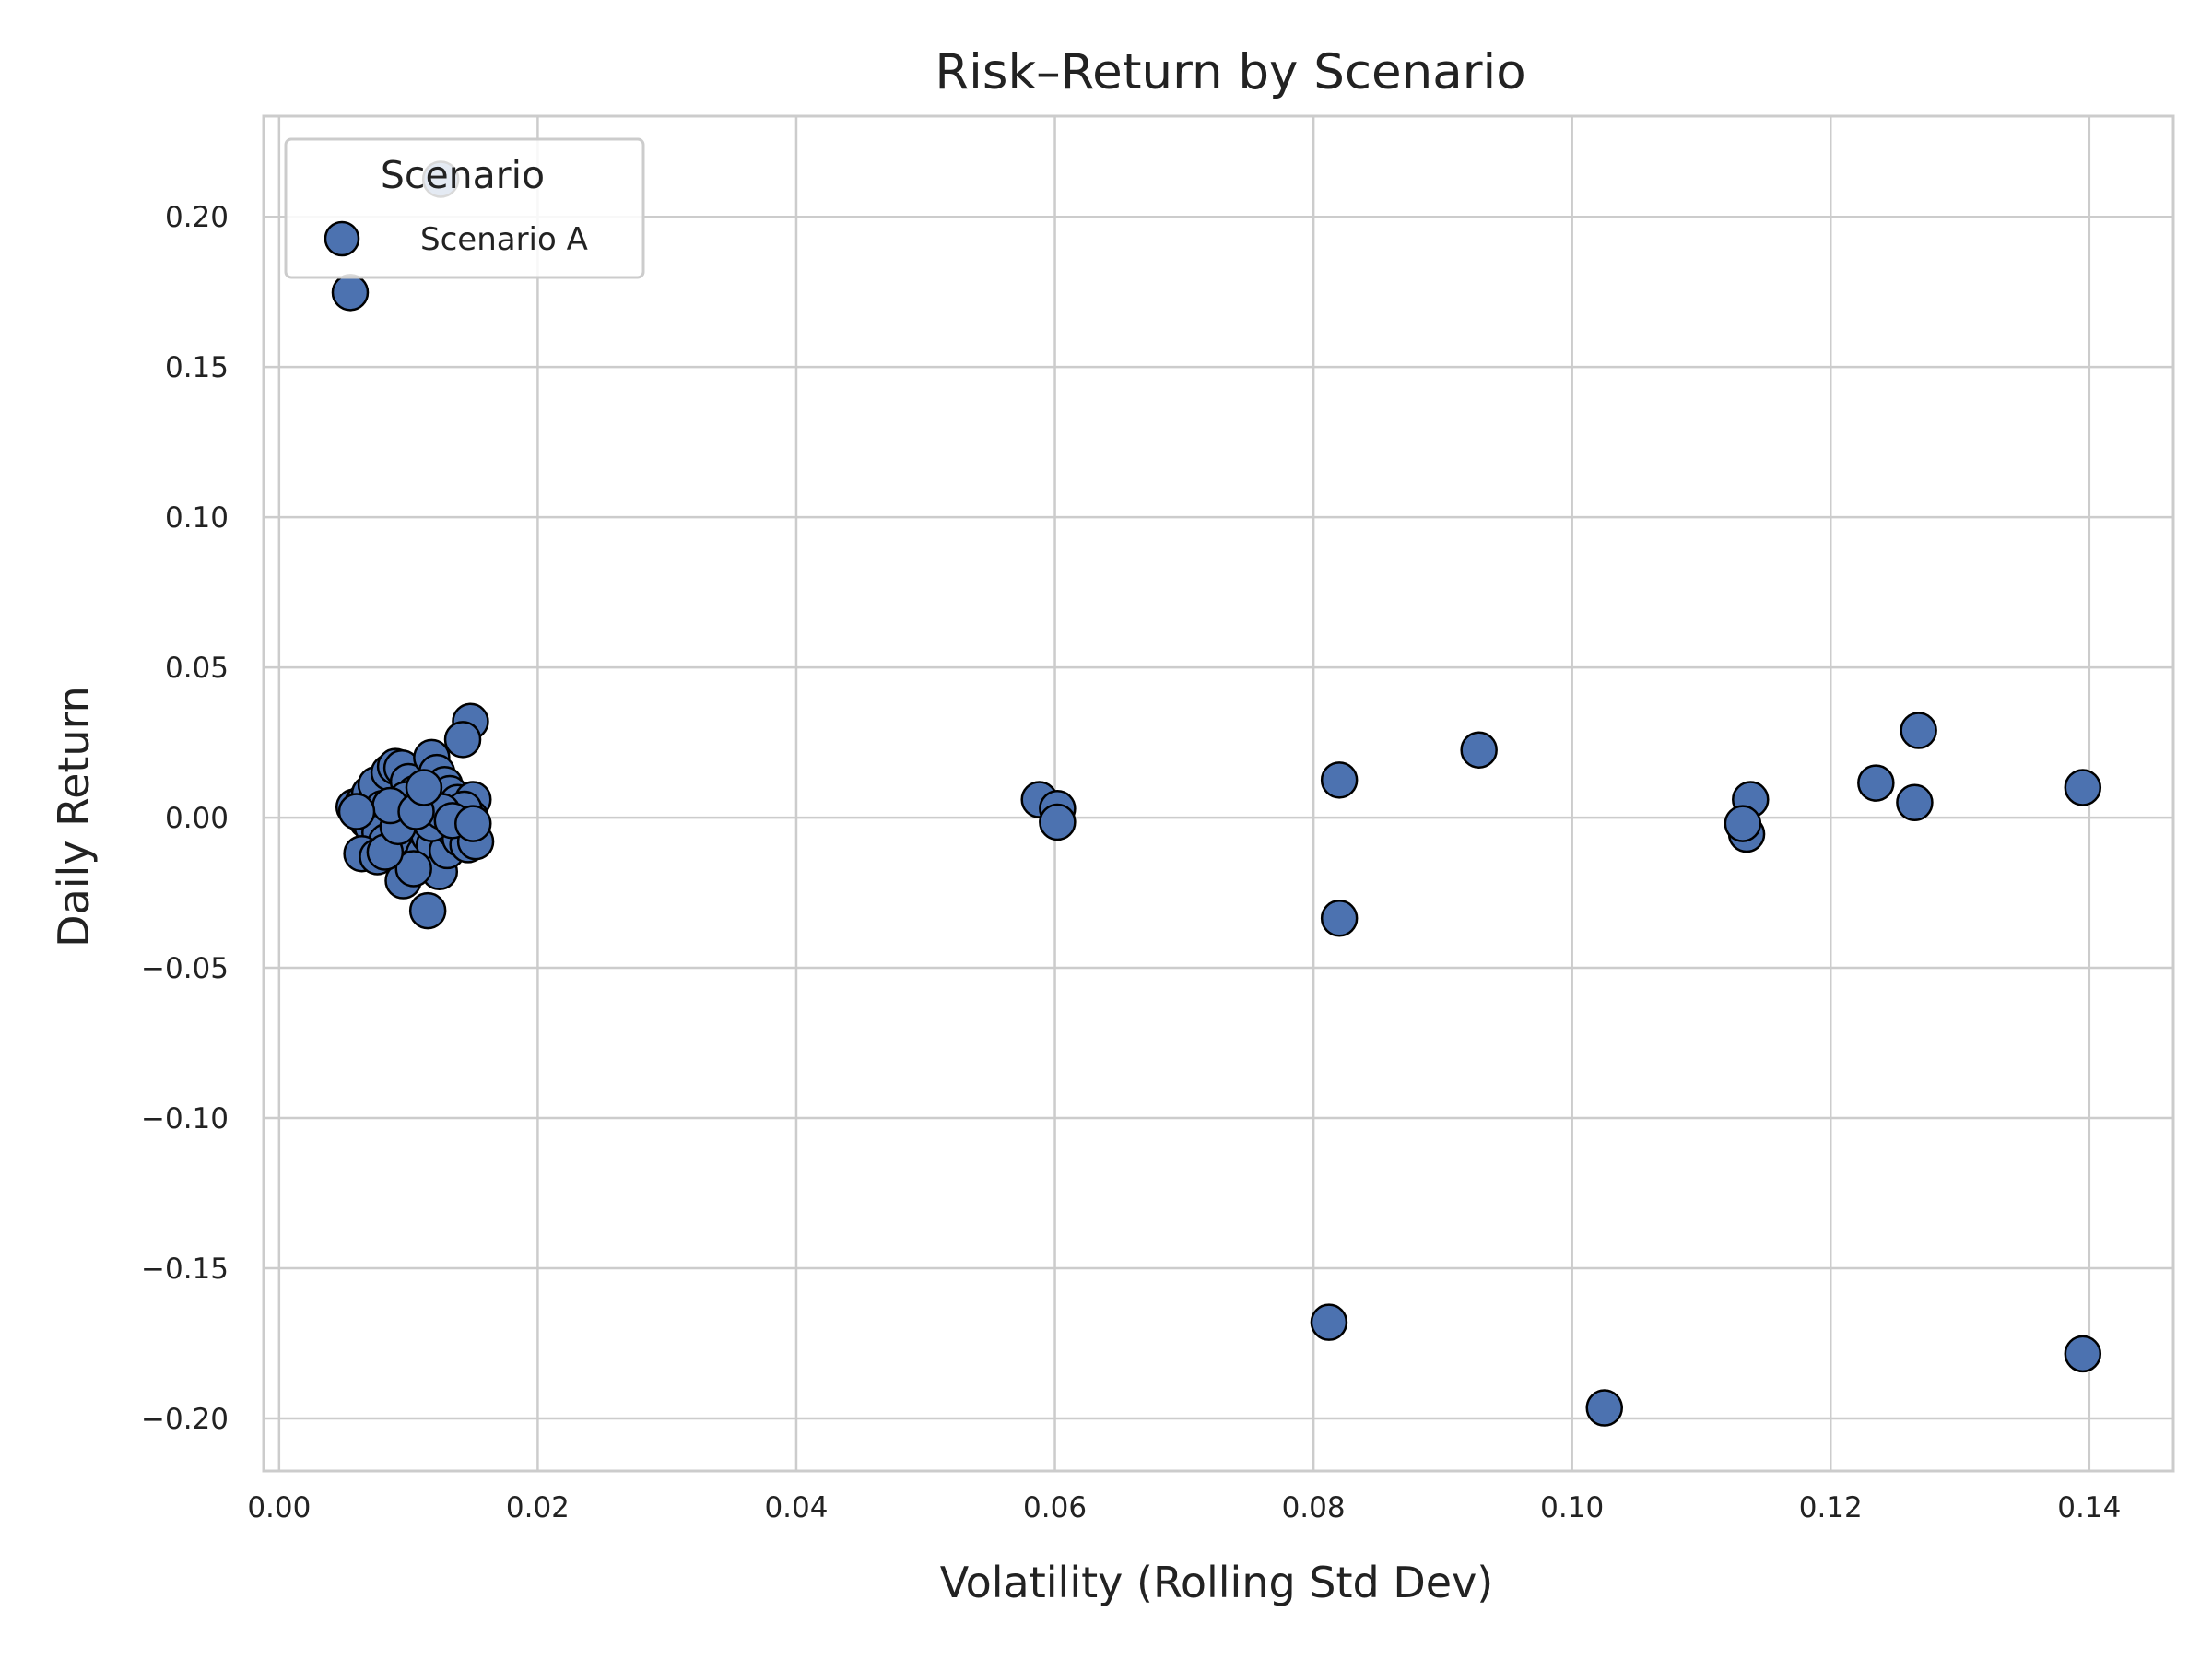 This screenshot has height=1659, width=2212. I want to click on y-tick-label: 0.05, so click(197, 668).